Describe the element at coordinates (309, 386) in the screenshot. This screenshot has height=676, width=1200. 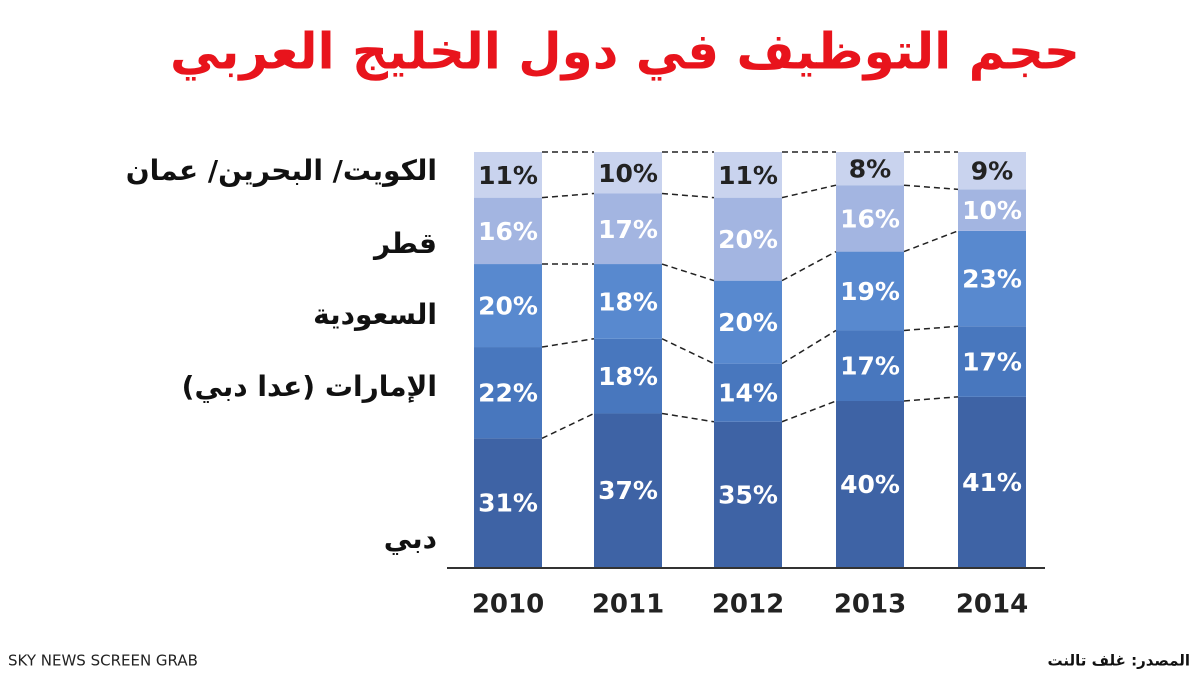
I see `legend-label: الإمارات (عدا دبي)` at that location.